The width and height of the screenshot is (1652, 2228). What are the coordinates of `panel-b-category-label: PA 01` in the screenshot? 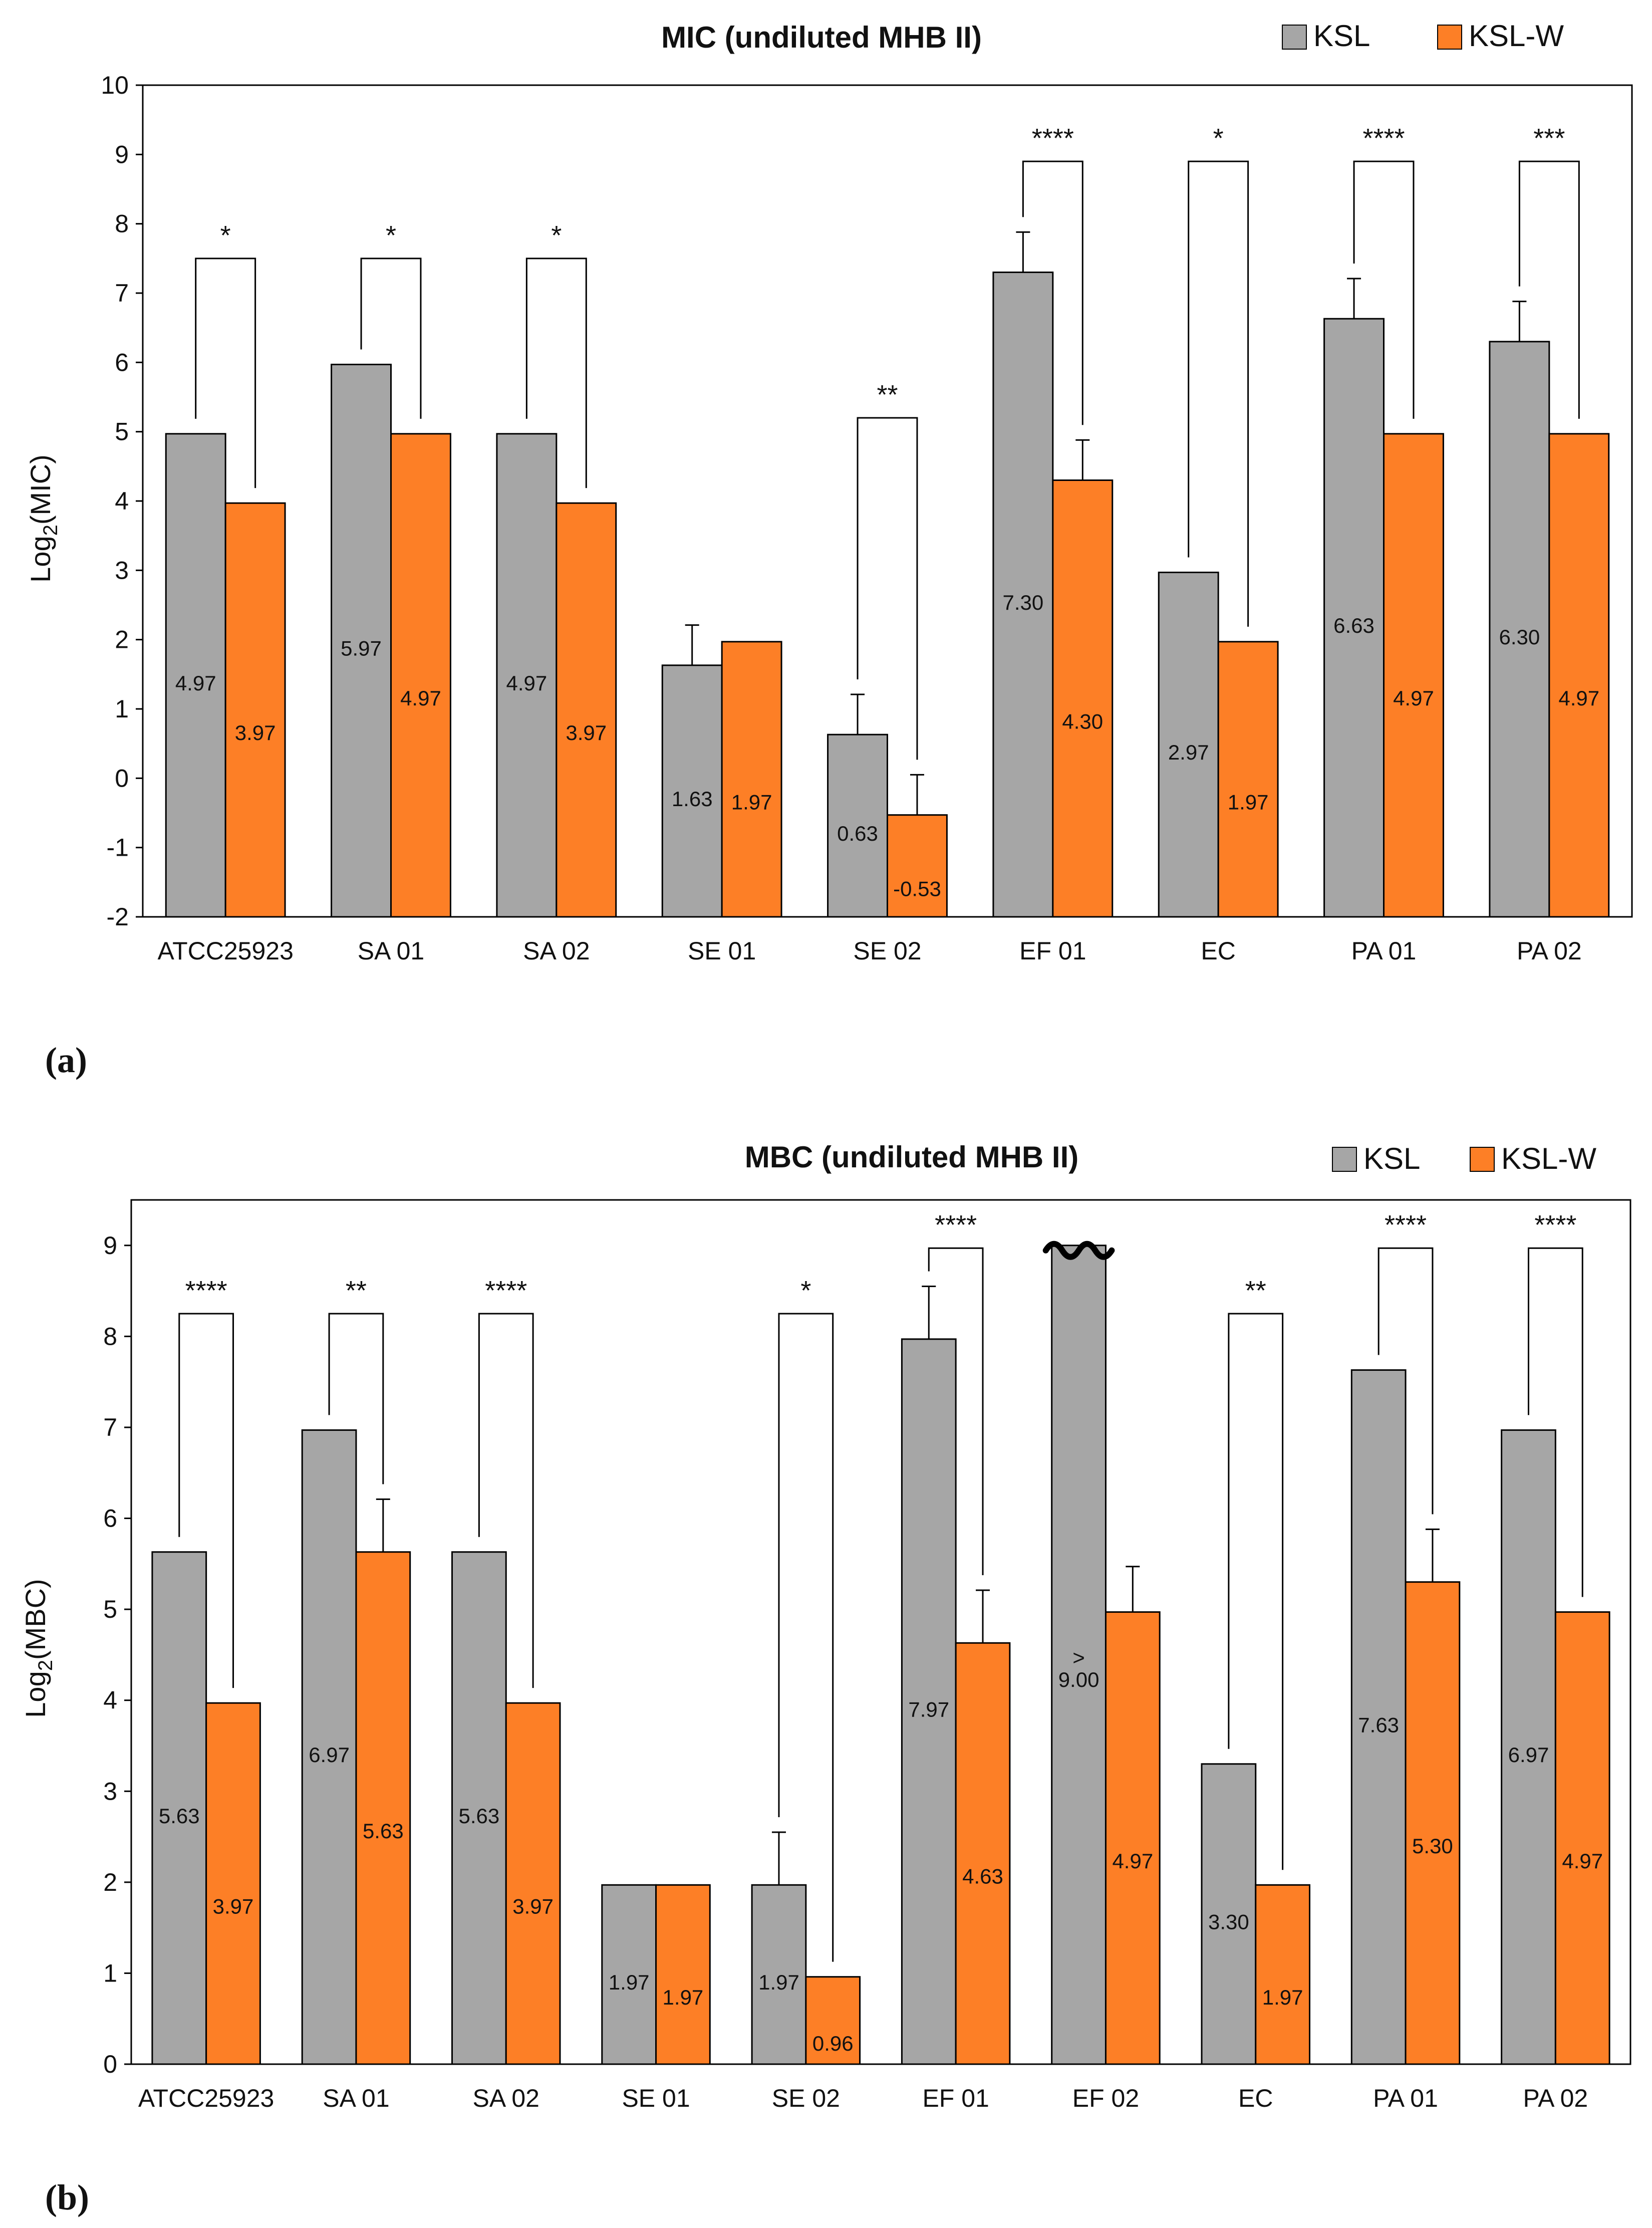 It's located at (1405, 2098).